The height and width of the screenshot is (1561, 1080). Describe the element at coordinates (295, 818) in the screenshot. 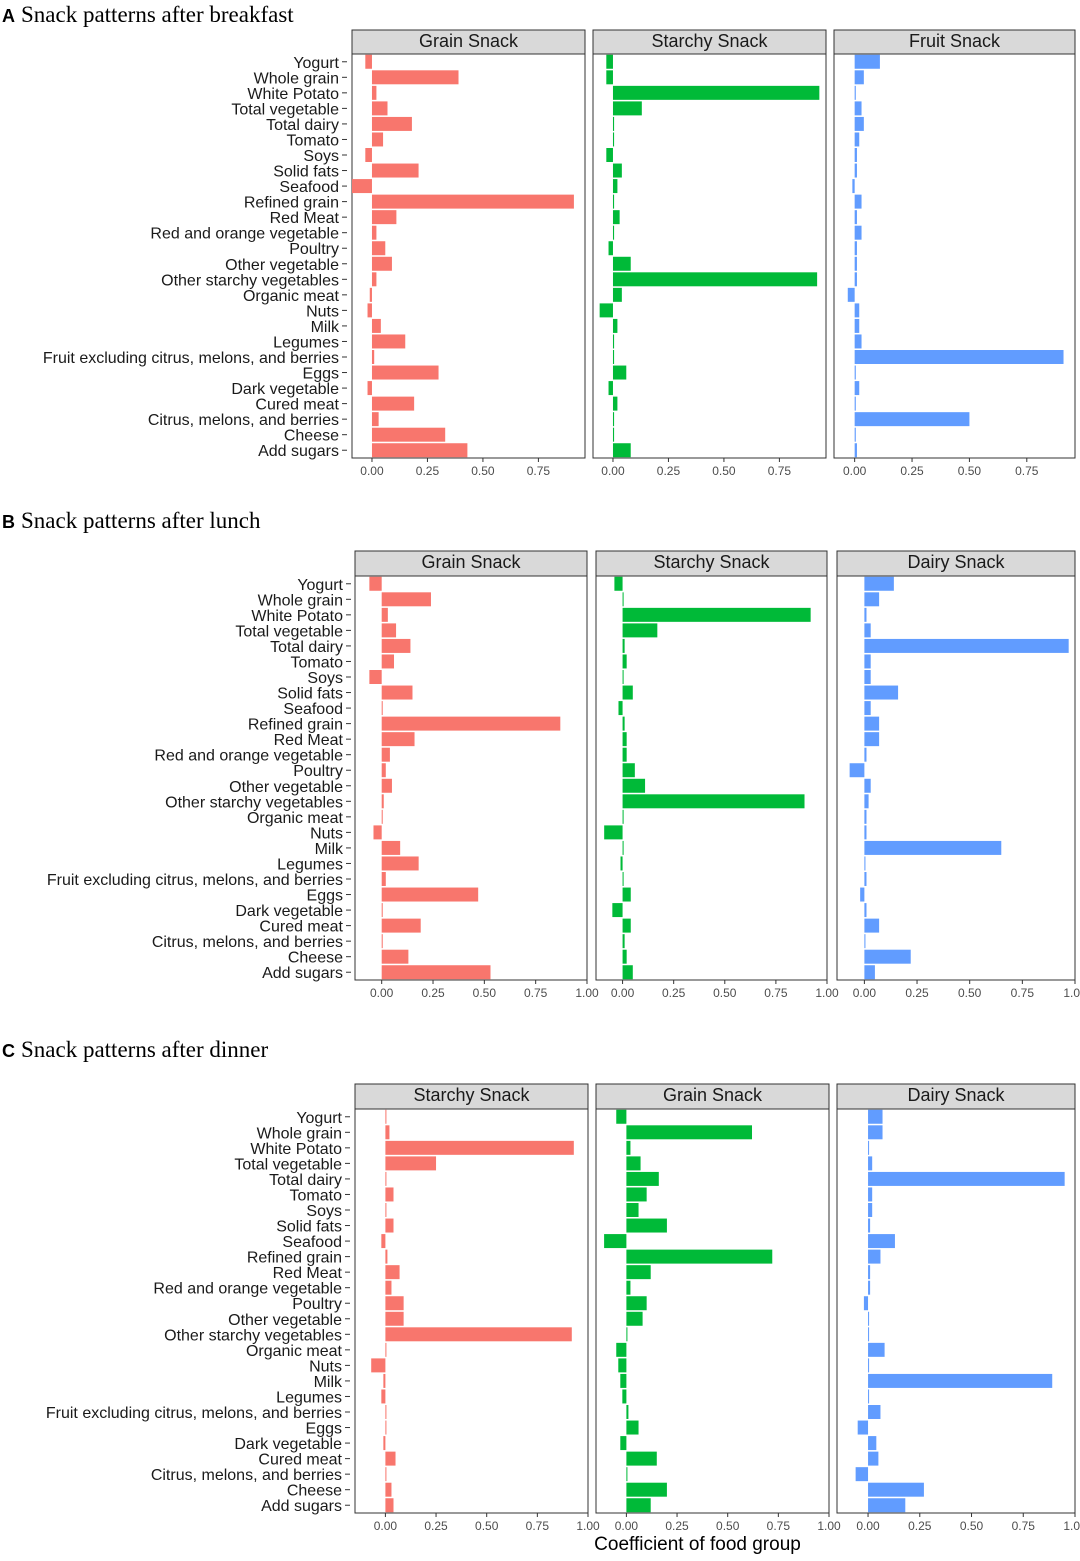

I see `category-label: Organic meat` at that location.